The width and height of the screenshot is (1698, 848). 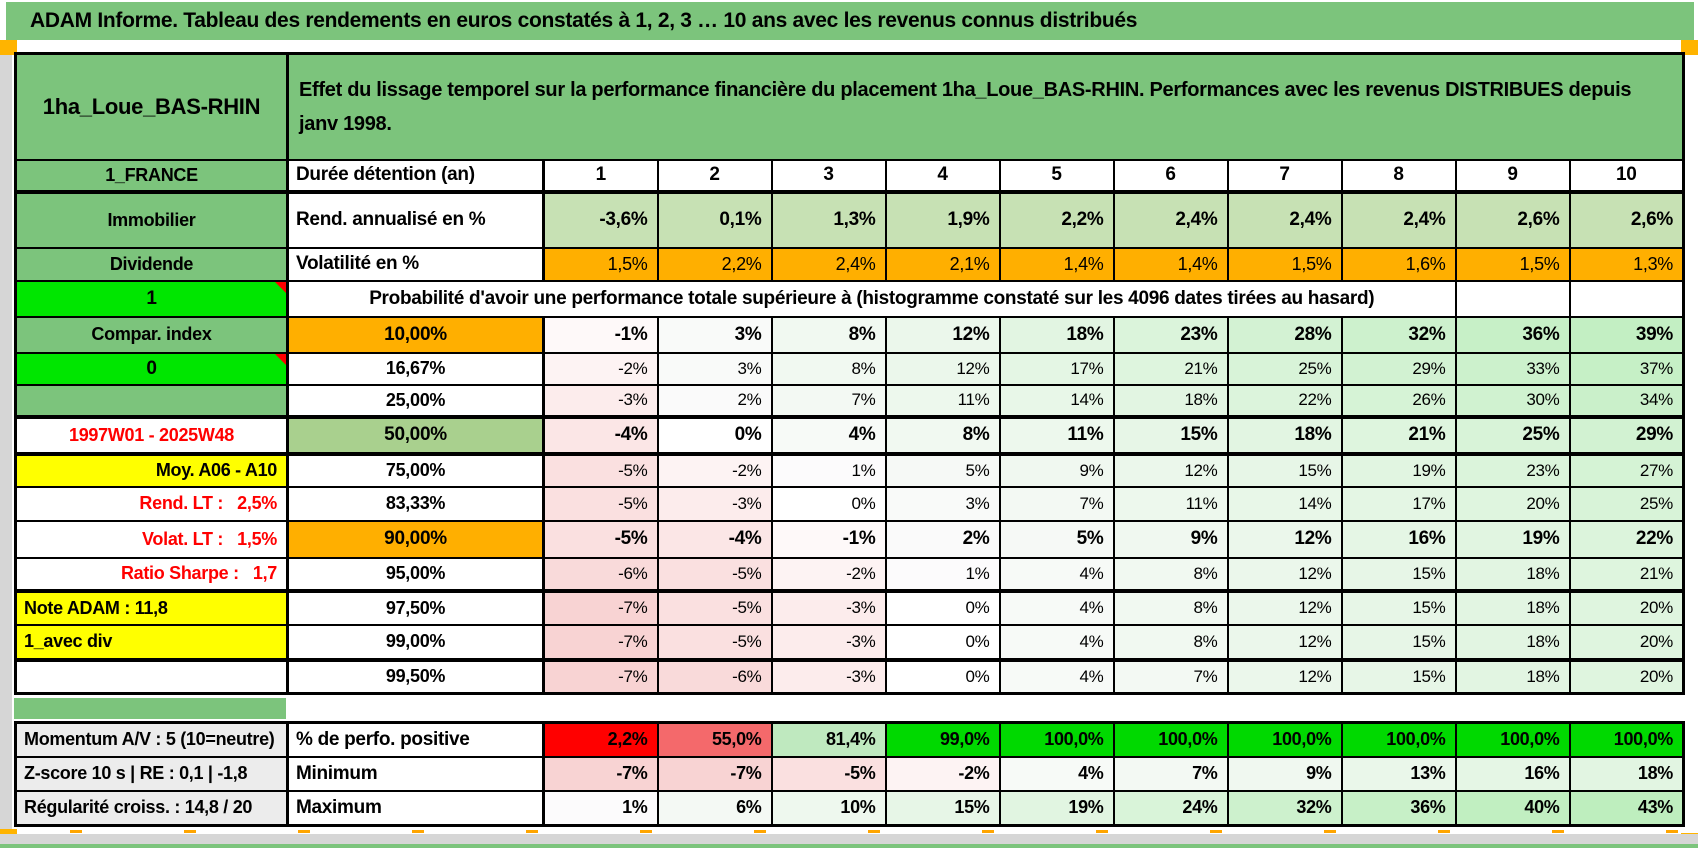 I want to click on volatility-value-6: 1,4%, so click(x=1170, y=264).